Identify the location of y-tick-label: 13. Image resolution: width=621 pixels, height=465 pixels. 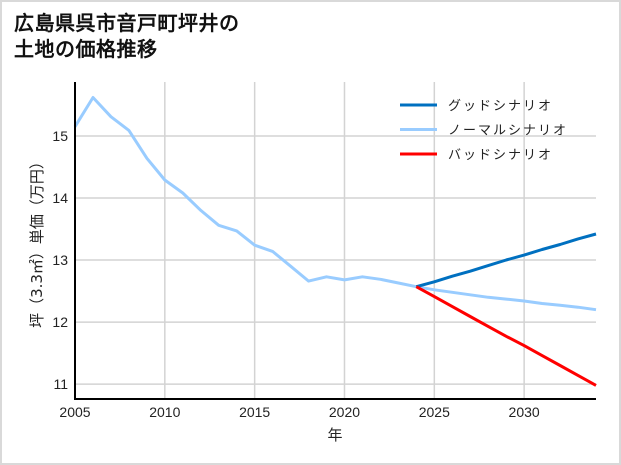
(60, 260).